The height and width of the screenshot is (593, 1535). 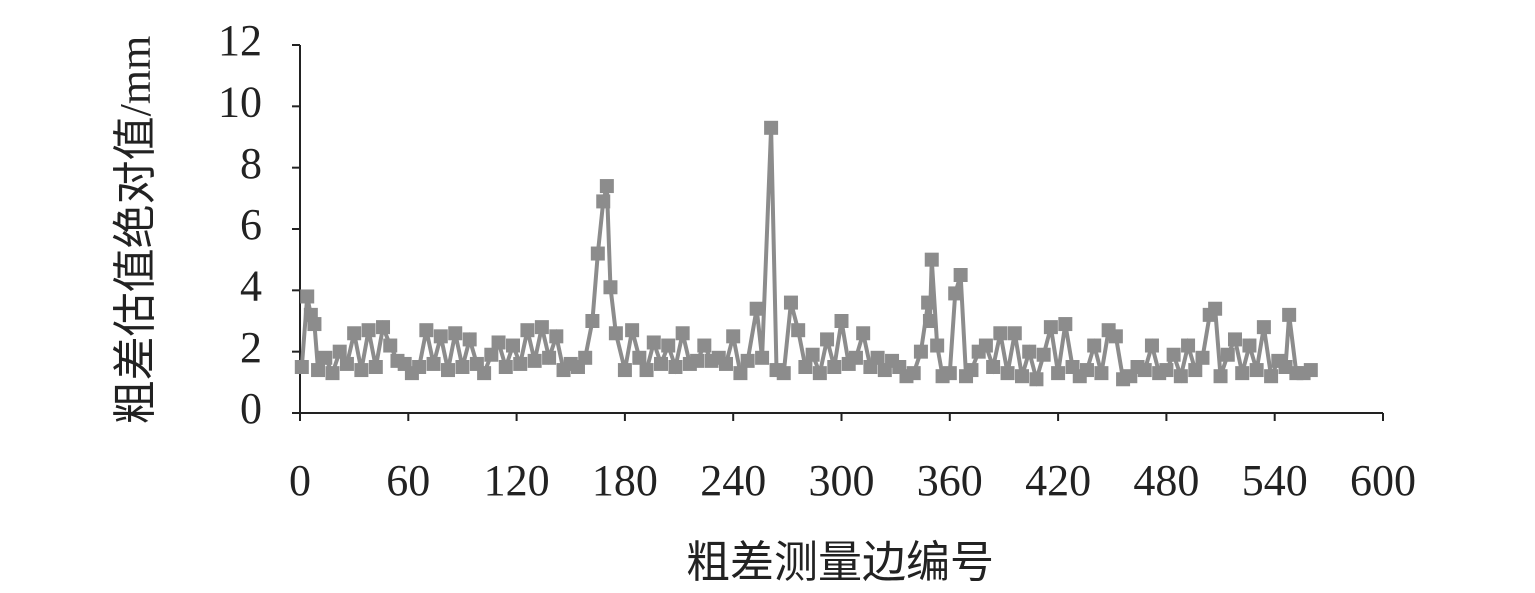 What do you see at coordinates (517, 480) in the screenshot?
I see `x-tick-label: 120` at bounding box center [517, 480].